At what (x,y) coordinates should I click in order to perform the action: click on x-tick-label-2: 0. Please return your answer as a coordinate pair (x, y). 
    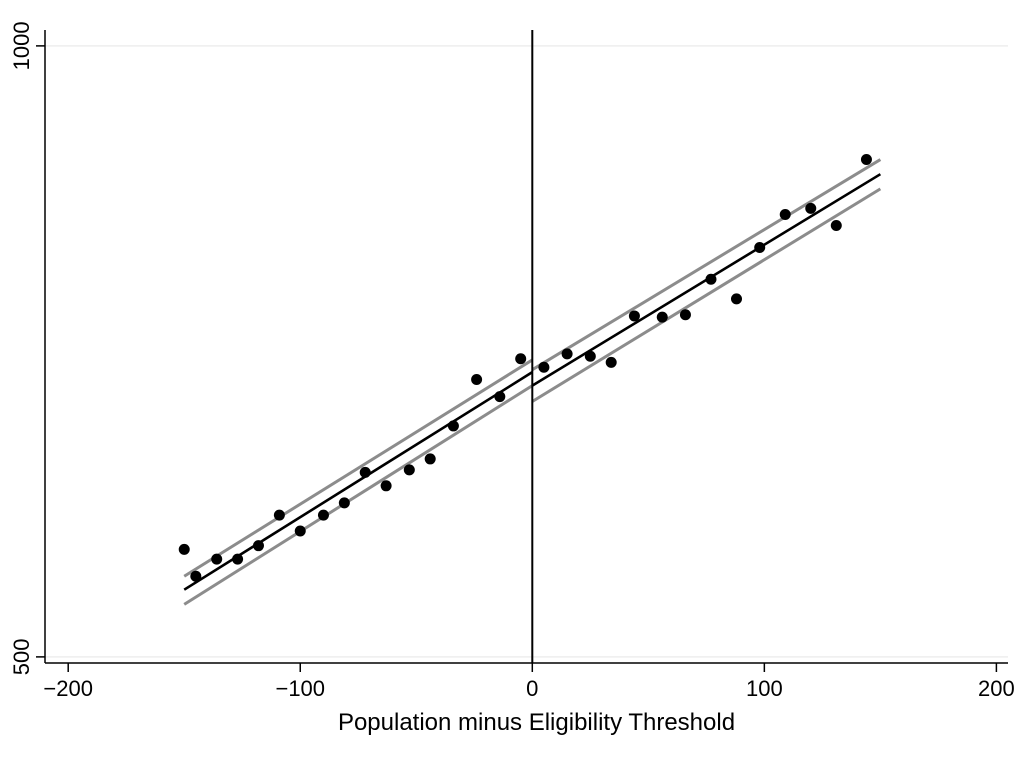
    Looking at the image, I should click on (532, 688).